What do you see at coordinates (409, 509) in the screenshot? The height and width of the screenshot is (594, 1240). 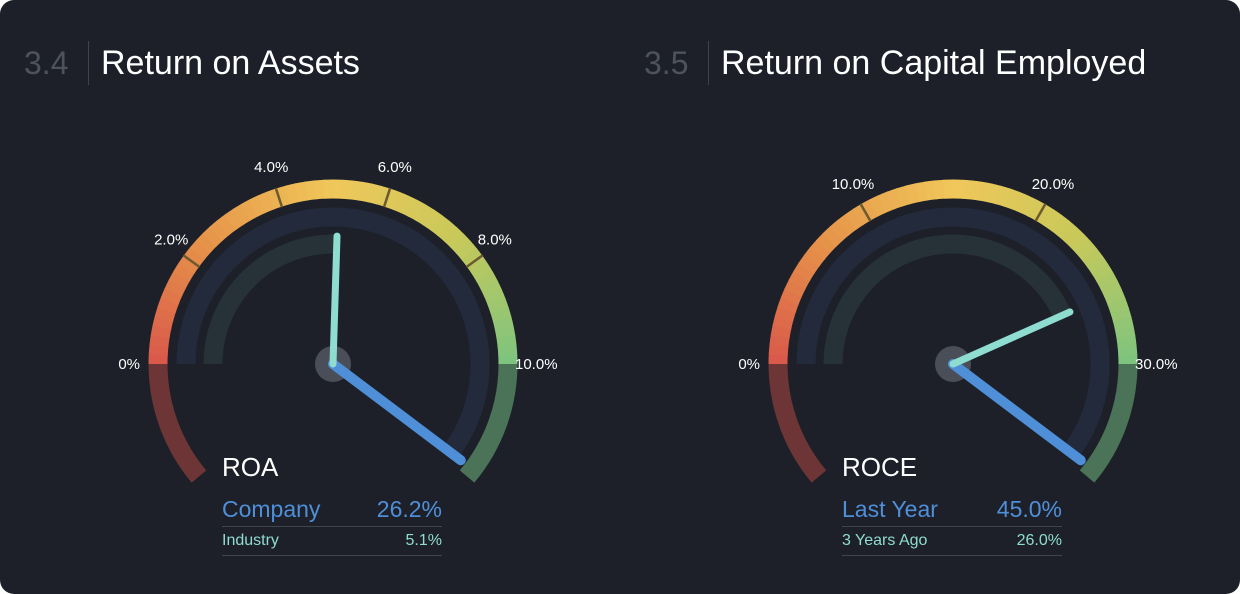 I see `company-value: 26.2%` at bounding box center [409, 509].